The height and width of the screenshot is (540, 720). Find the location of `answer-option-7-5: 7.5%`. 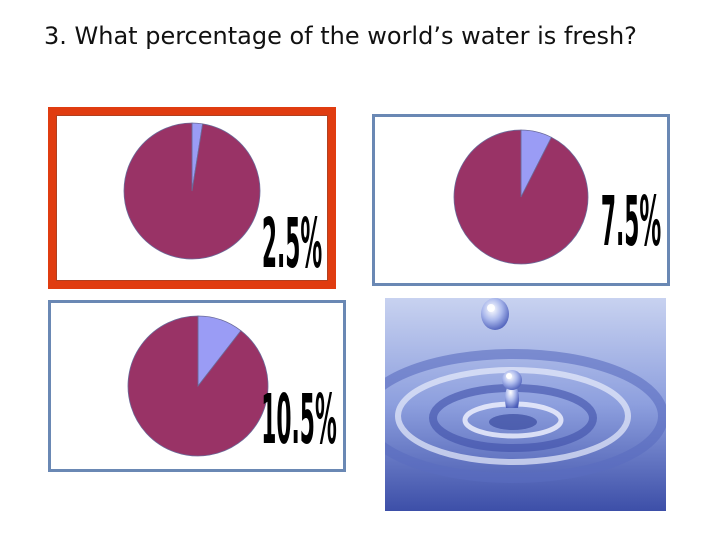

answer-option-7-5: 7.5% is located at coordinates (521, 200).